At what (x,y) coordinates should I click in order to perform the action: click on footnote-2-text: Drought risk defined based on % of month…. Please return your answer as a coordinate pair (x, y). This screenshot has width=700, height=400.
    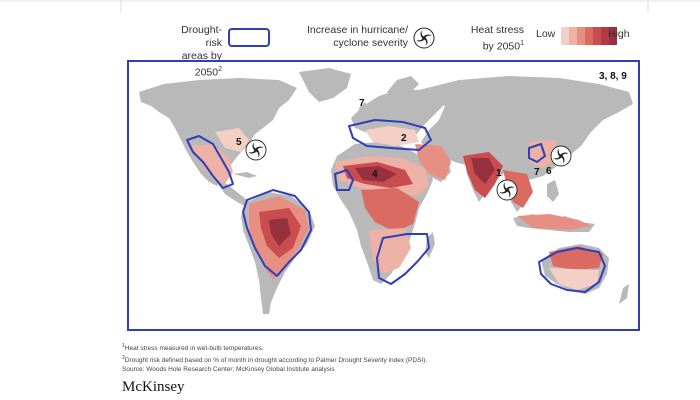
    Looking at the image, I should click on (276, 360).